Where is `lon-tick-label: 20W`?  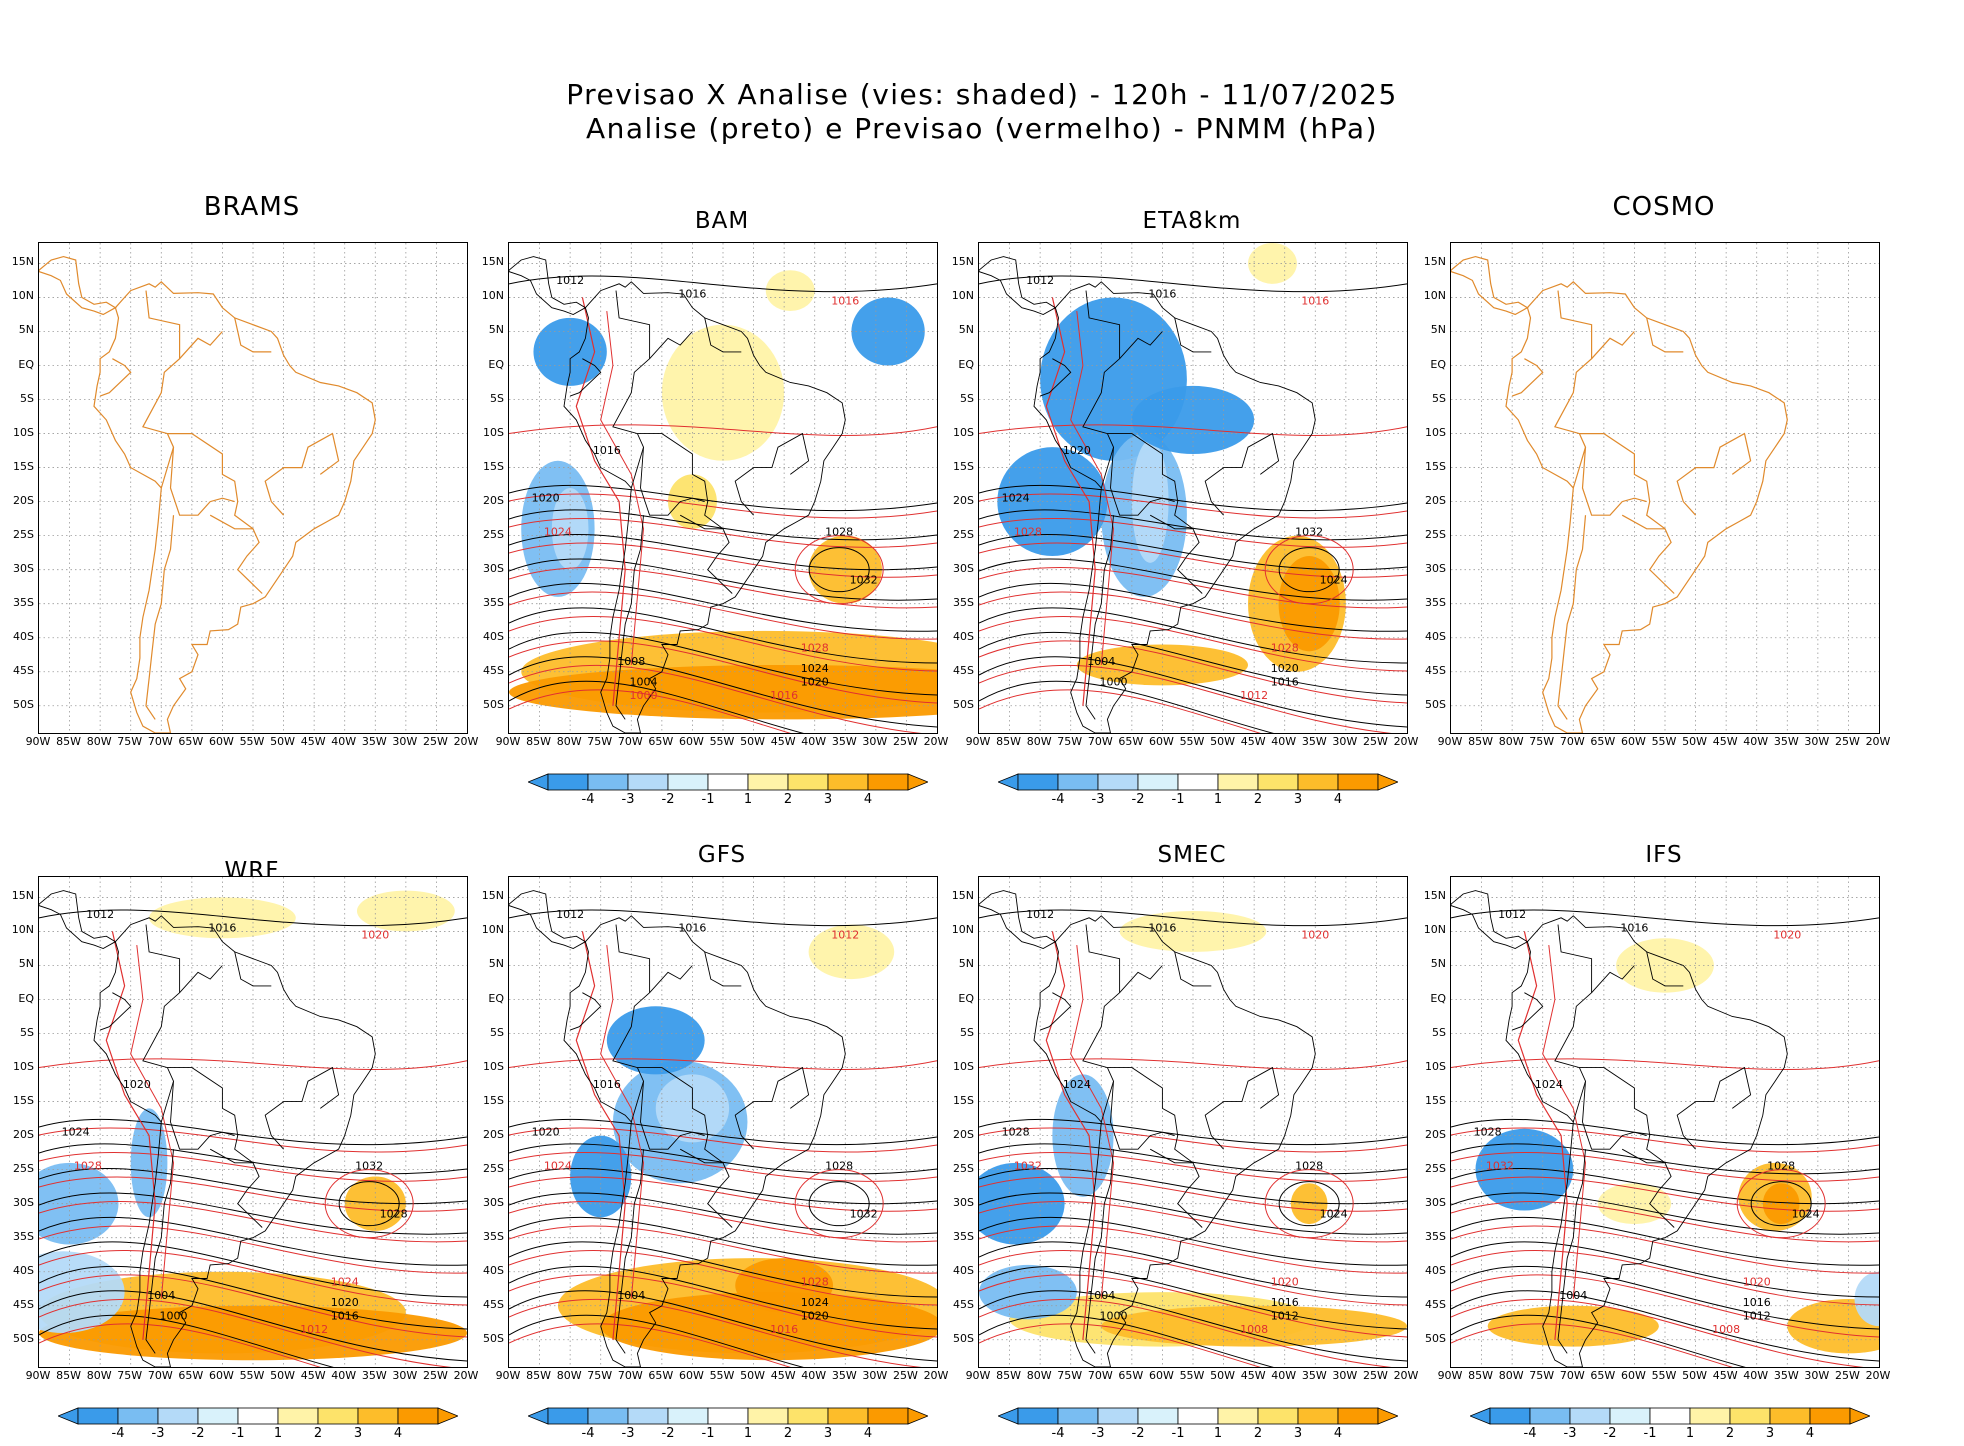
lon-tick-label: 20W is located at coordinates (1878, 741).